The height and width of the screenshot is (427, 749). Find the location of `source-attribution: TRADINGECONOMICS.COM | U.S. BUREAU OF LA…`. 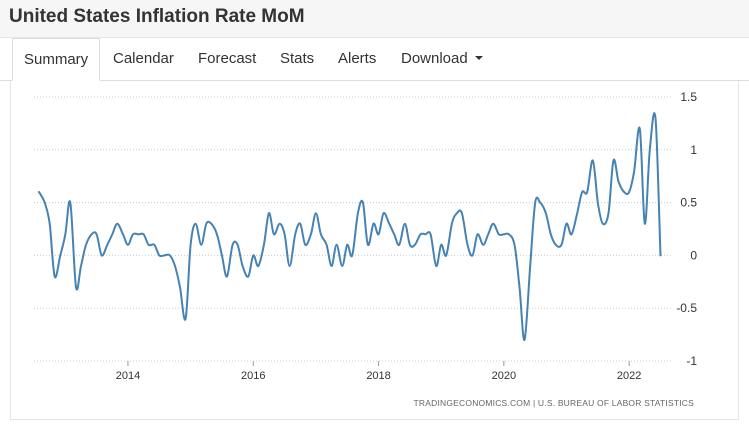

source-attribution: TRADINGECONOMICS.COM | U.S. BUREAU OF LA… is located at coordinates (554, 403).